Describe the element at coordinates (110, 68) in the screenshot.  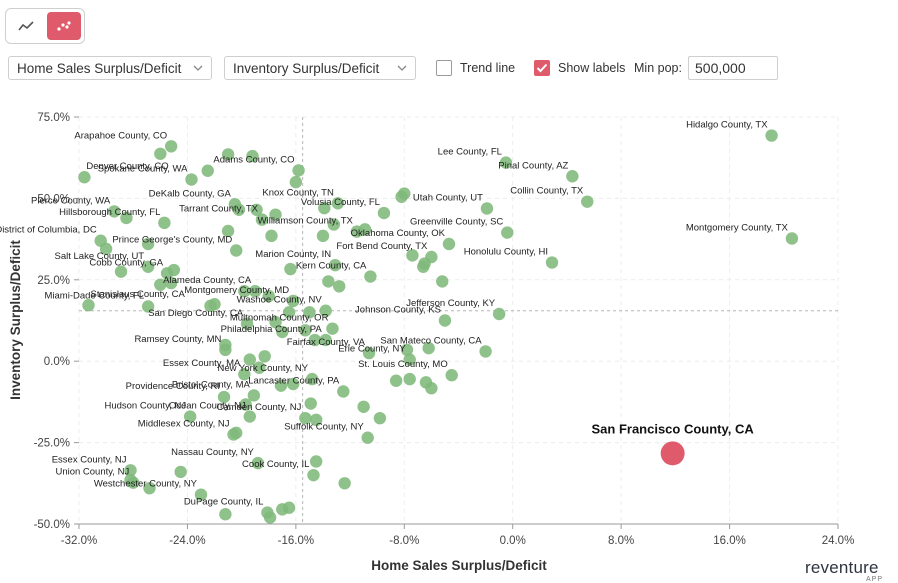
I see `x-metric-select: Home Sales Surplus/Deficit` at that location.